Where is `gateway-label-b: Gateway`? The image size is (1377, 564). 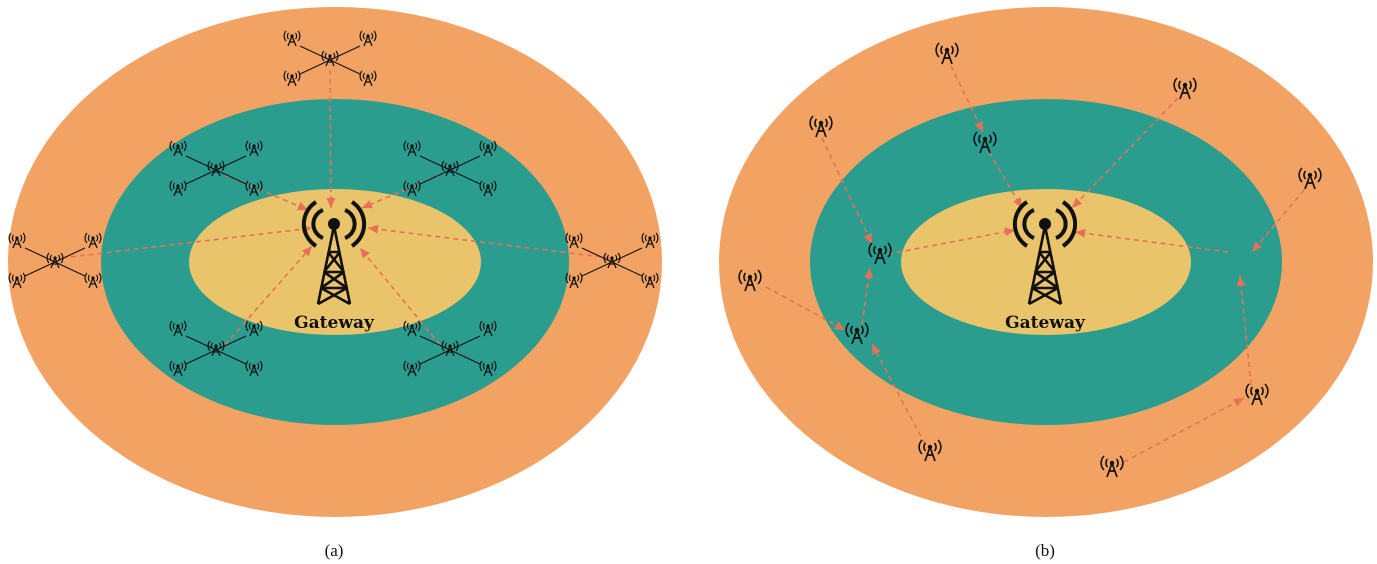 gateway-label-b: Gateway is located at coordinates (1045, 323).